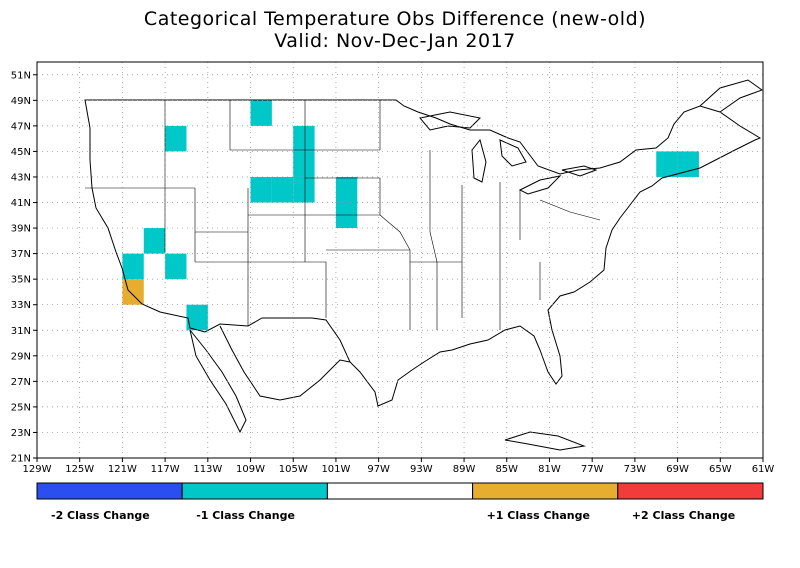 This screenshot has height=568, width=800. Describe the element at coordinates (218, 381) in the screenshot. I see `baja` at that location.